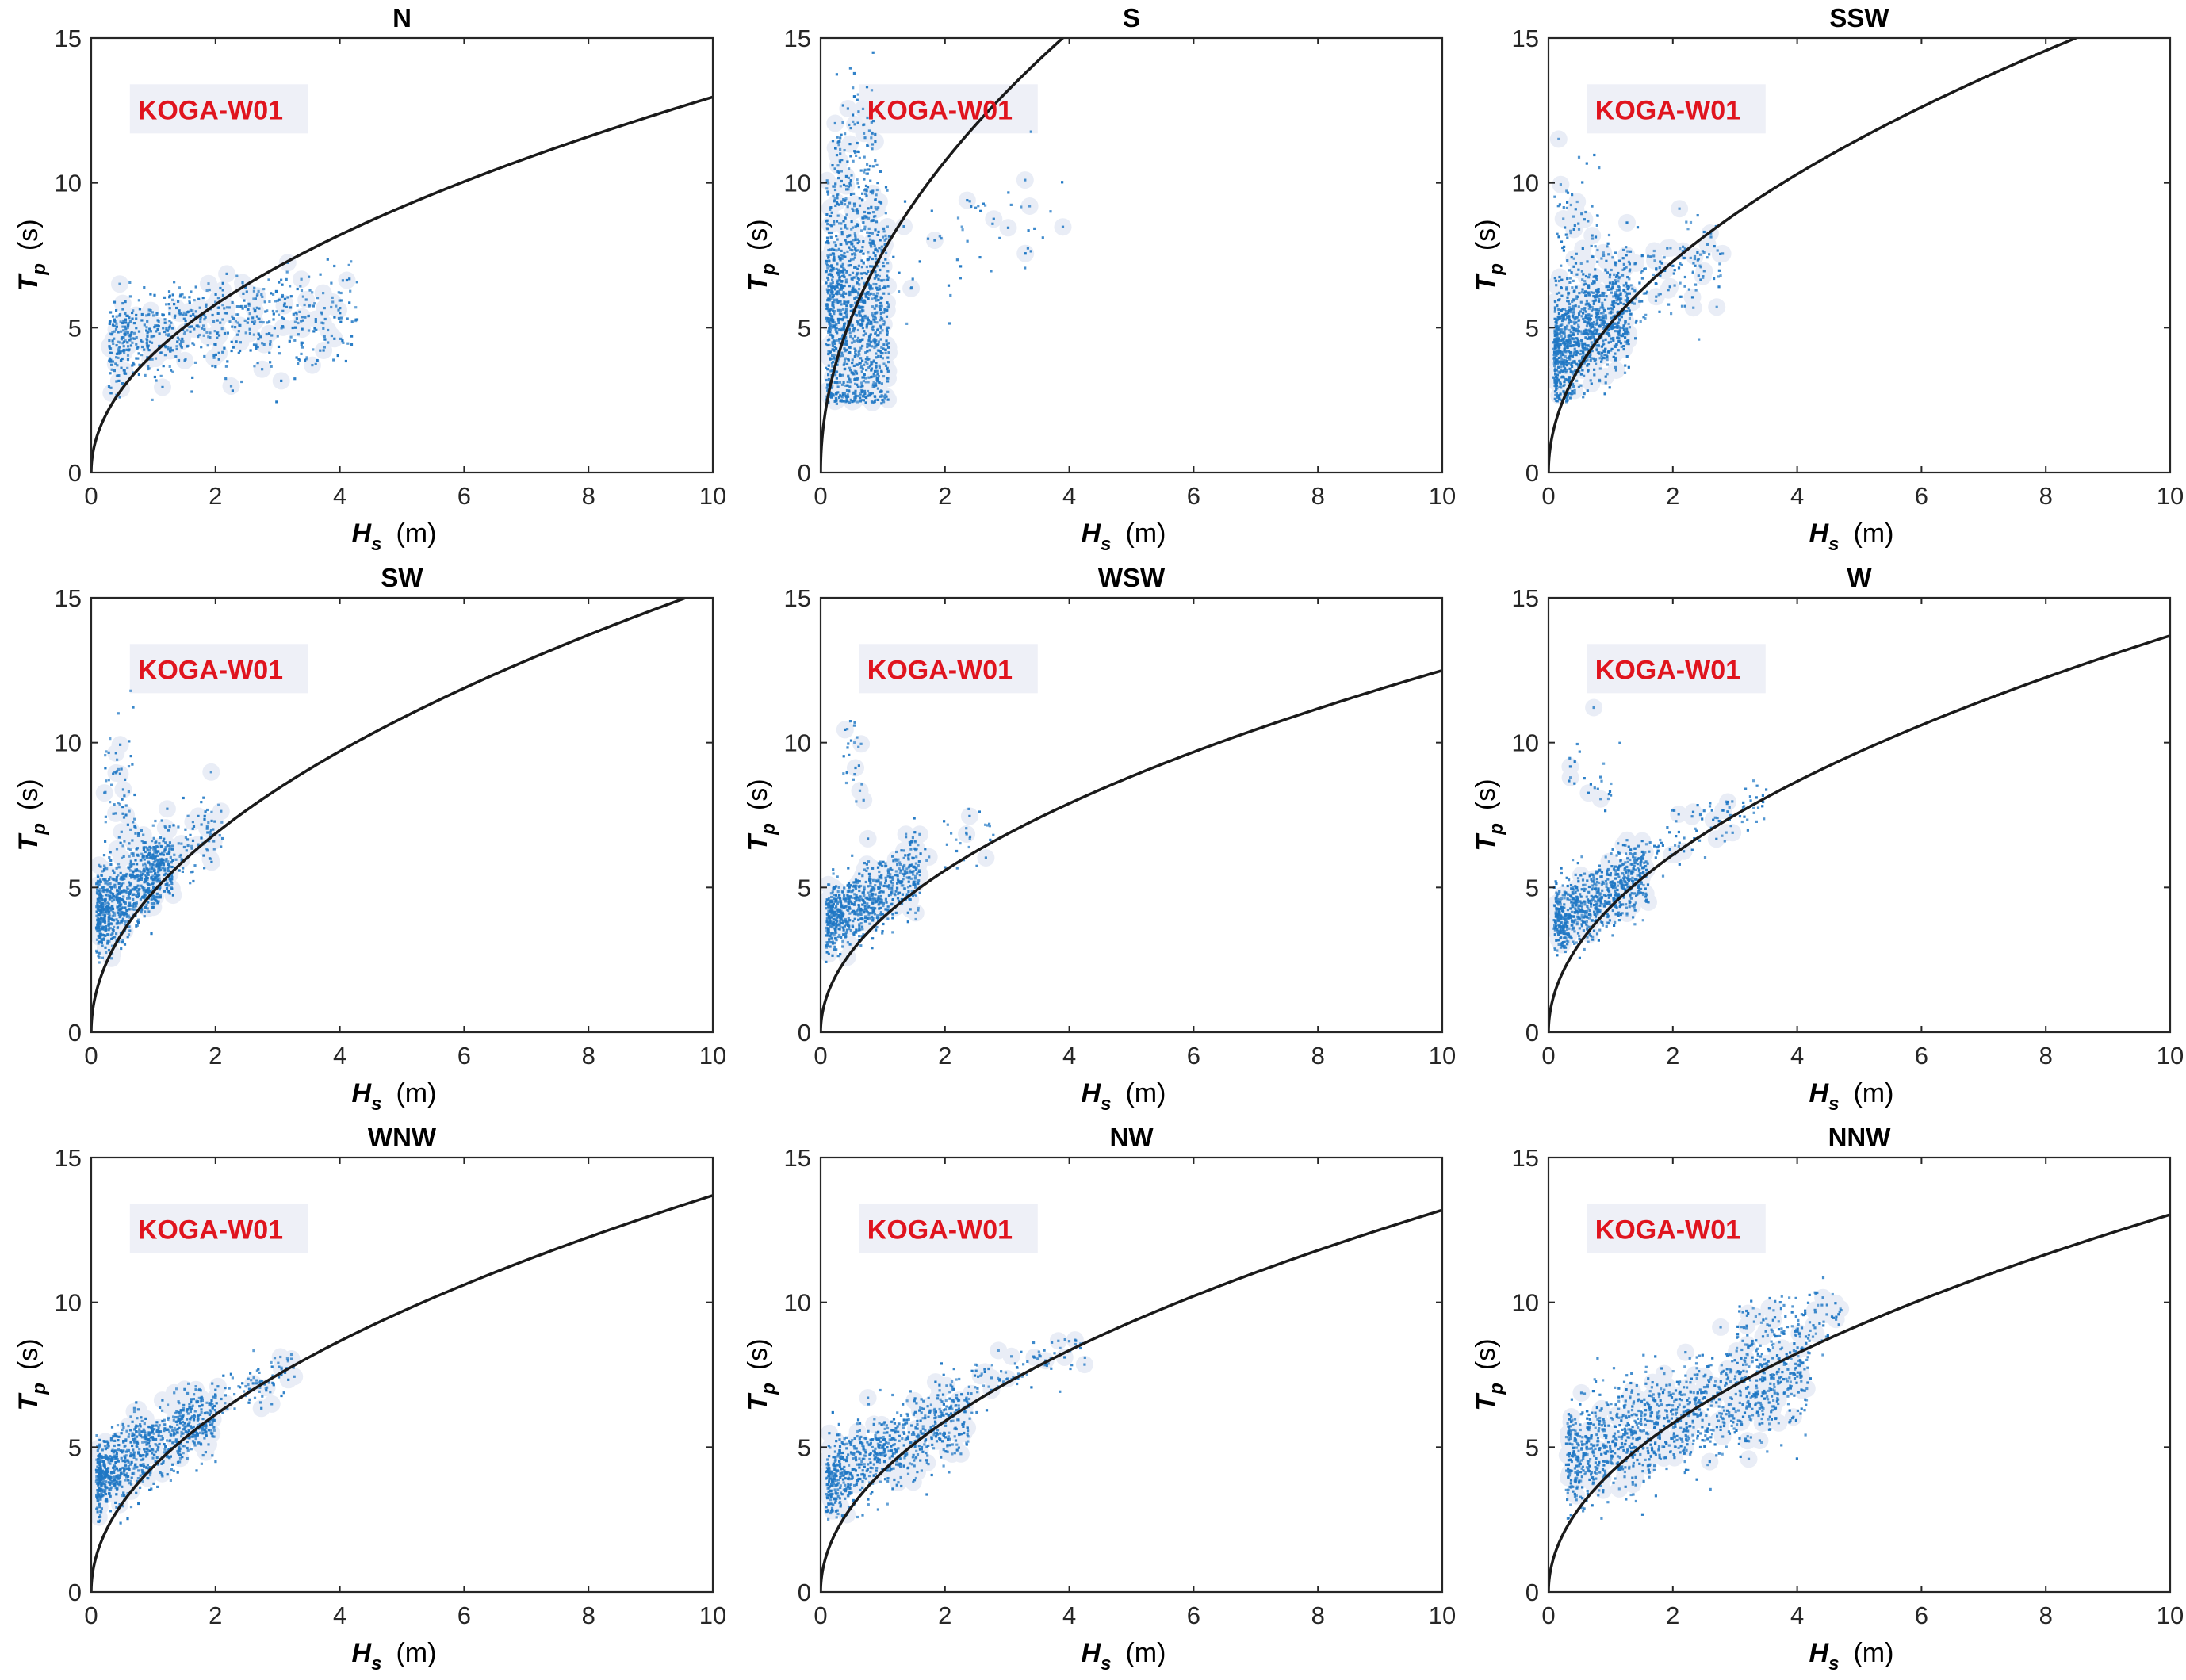 This screenshot has width=2186, height=1680. Describe the element at coordinates (1092, 534) in the screenshot. I see `x-axis-symbol: H` at that location.